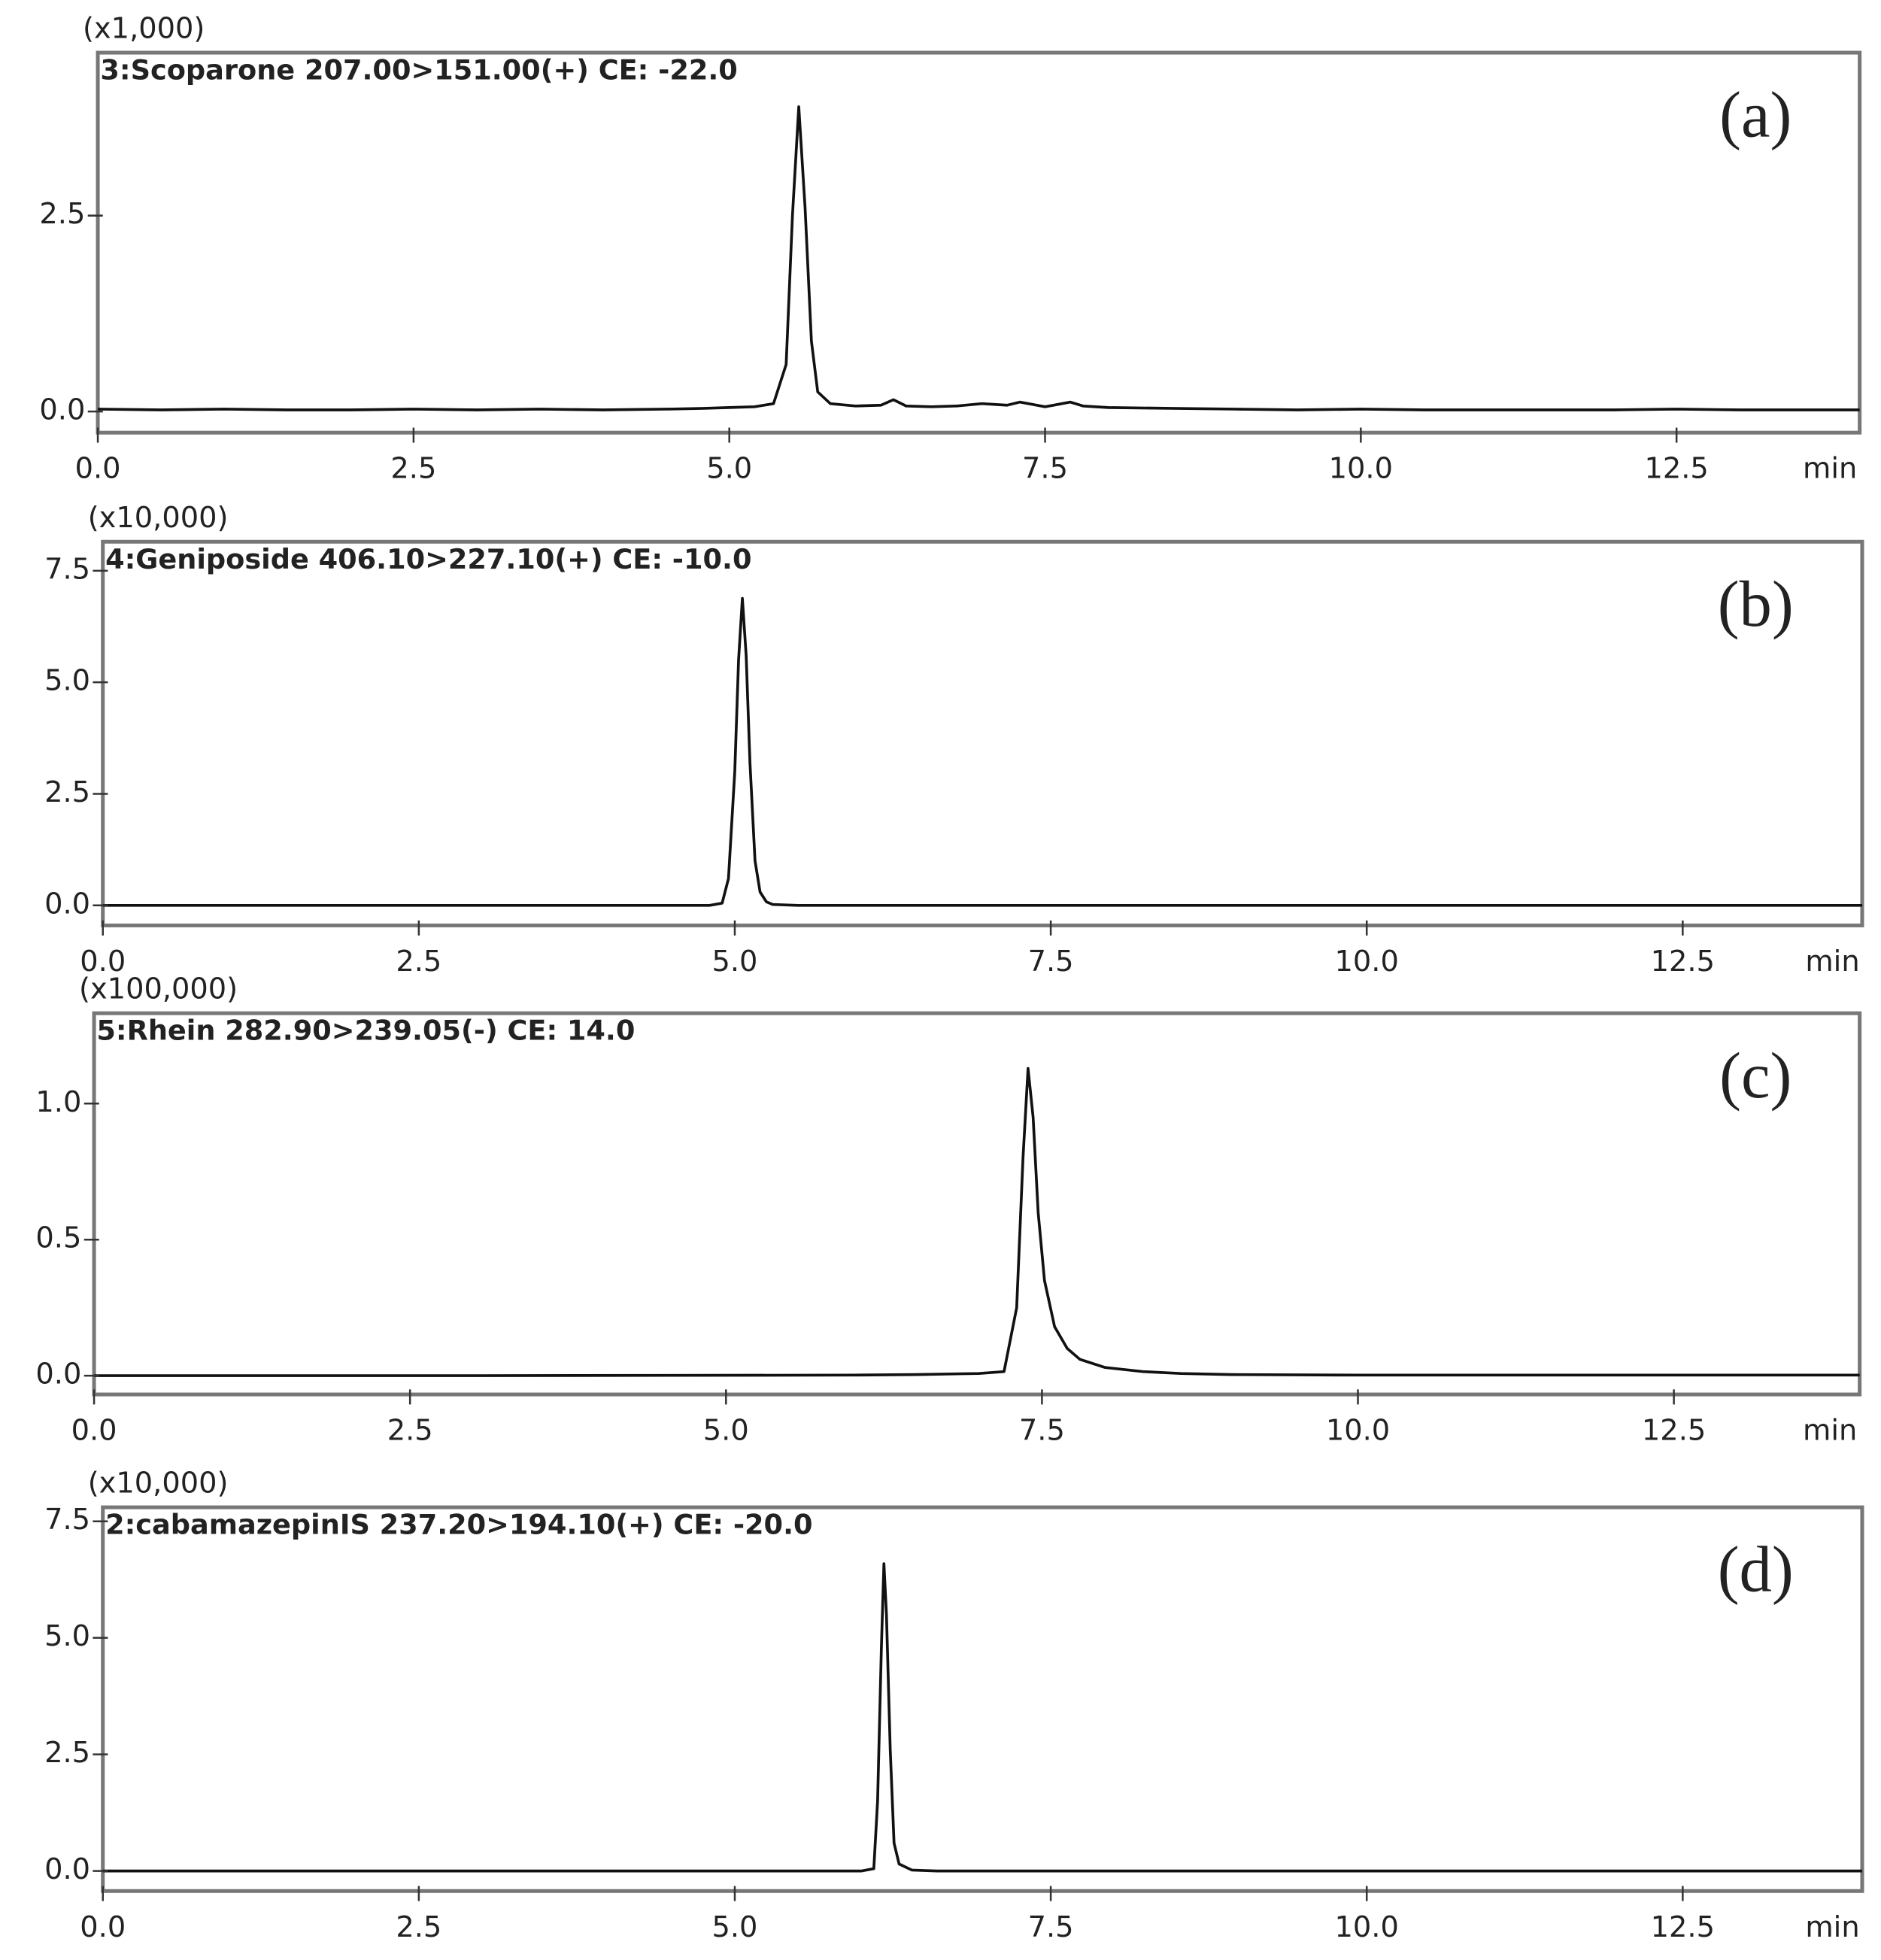 Image resolution: width=1881 pixels, height=1960 pixels. I want to click on panel-label: (c), so click(1756, 1075).